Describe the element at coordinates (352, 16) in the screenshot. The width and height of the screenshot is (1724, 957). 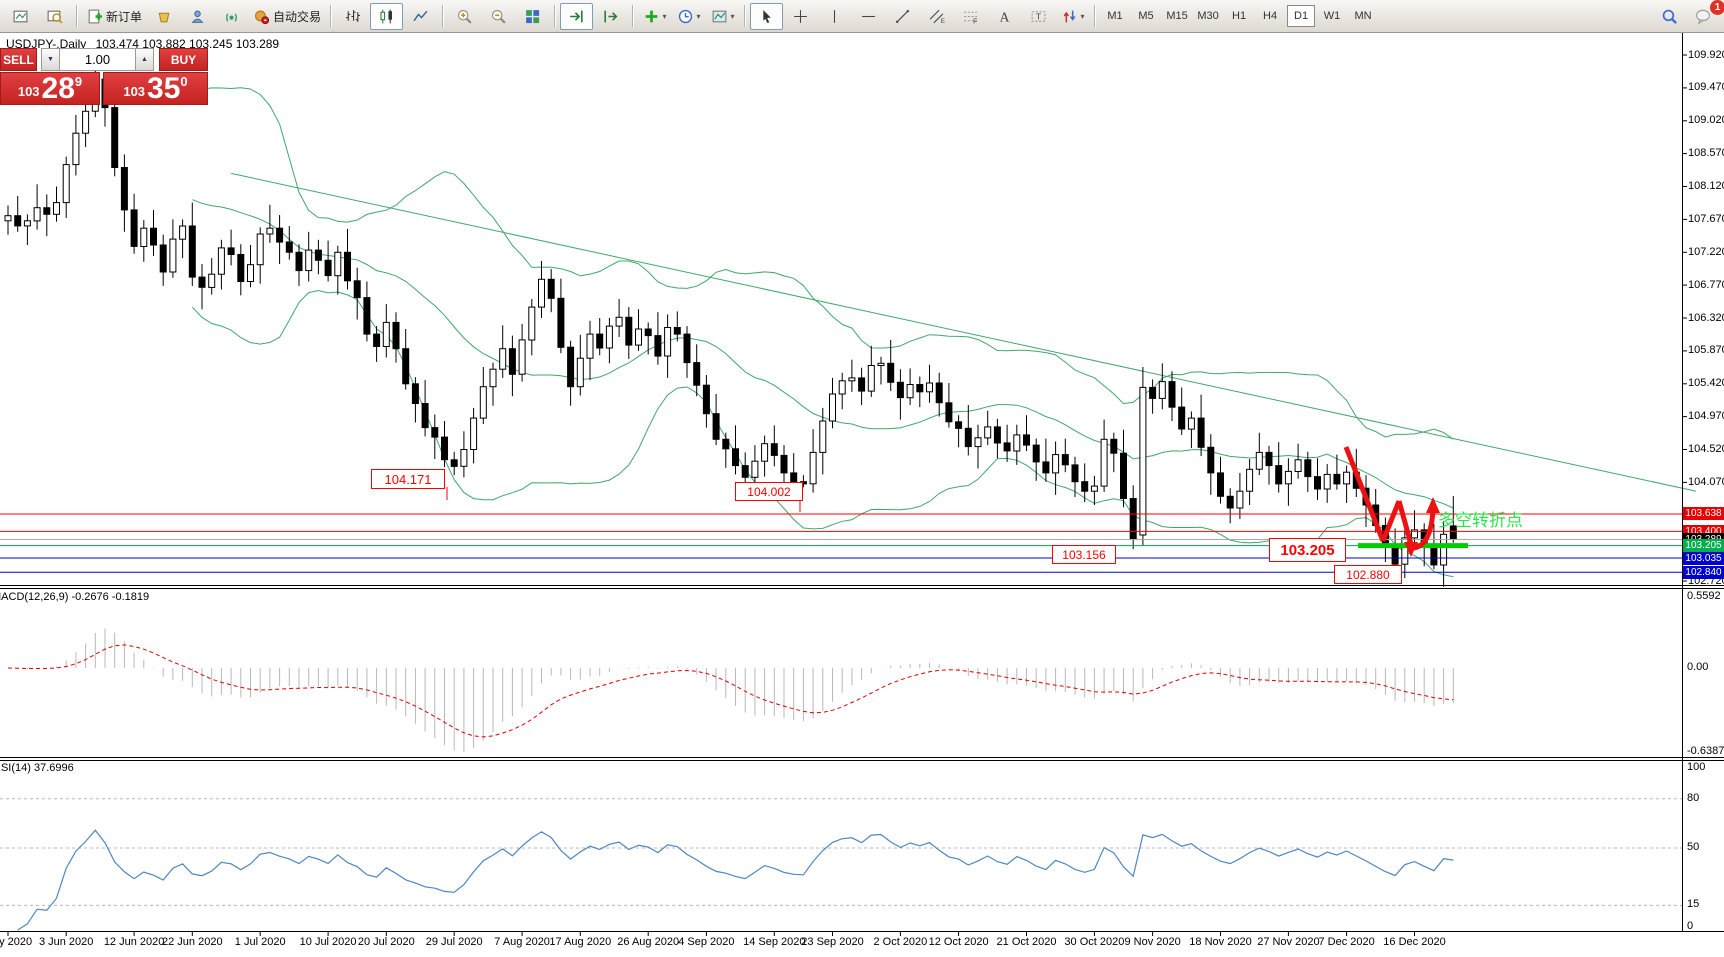
I see `bar-chart-icon` at that location.